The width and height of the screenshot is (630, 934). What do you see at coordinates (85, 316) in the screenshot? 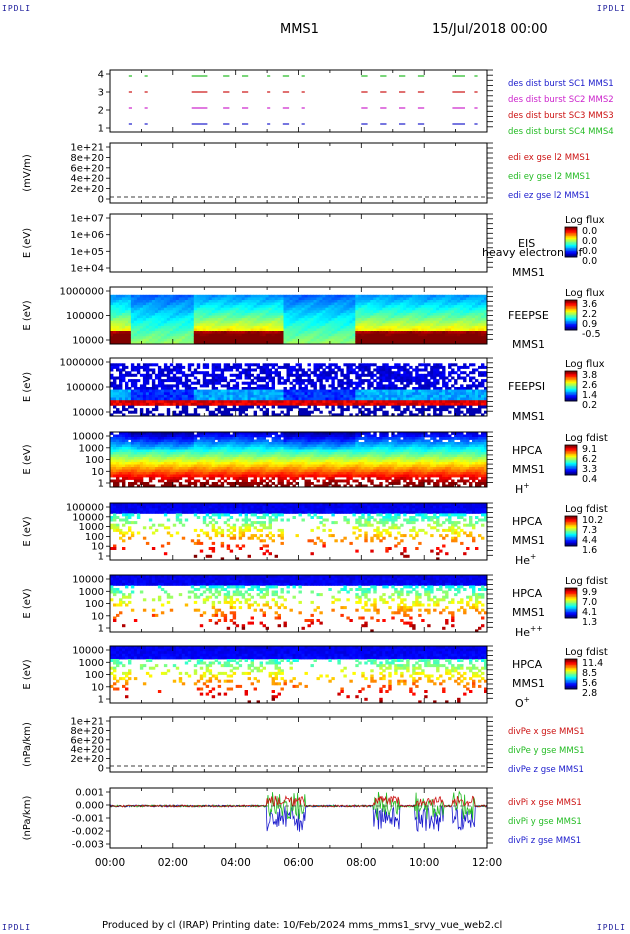
I see `y-tick-label: 100000` at bounding box center [85, 316].